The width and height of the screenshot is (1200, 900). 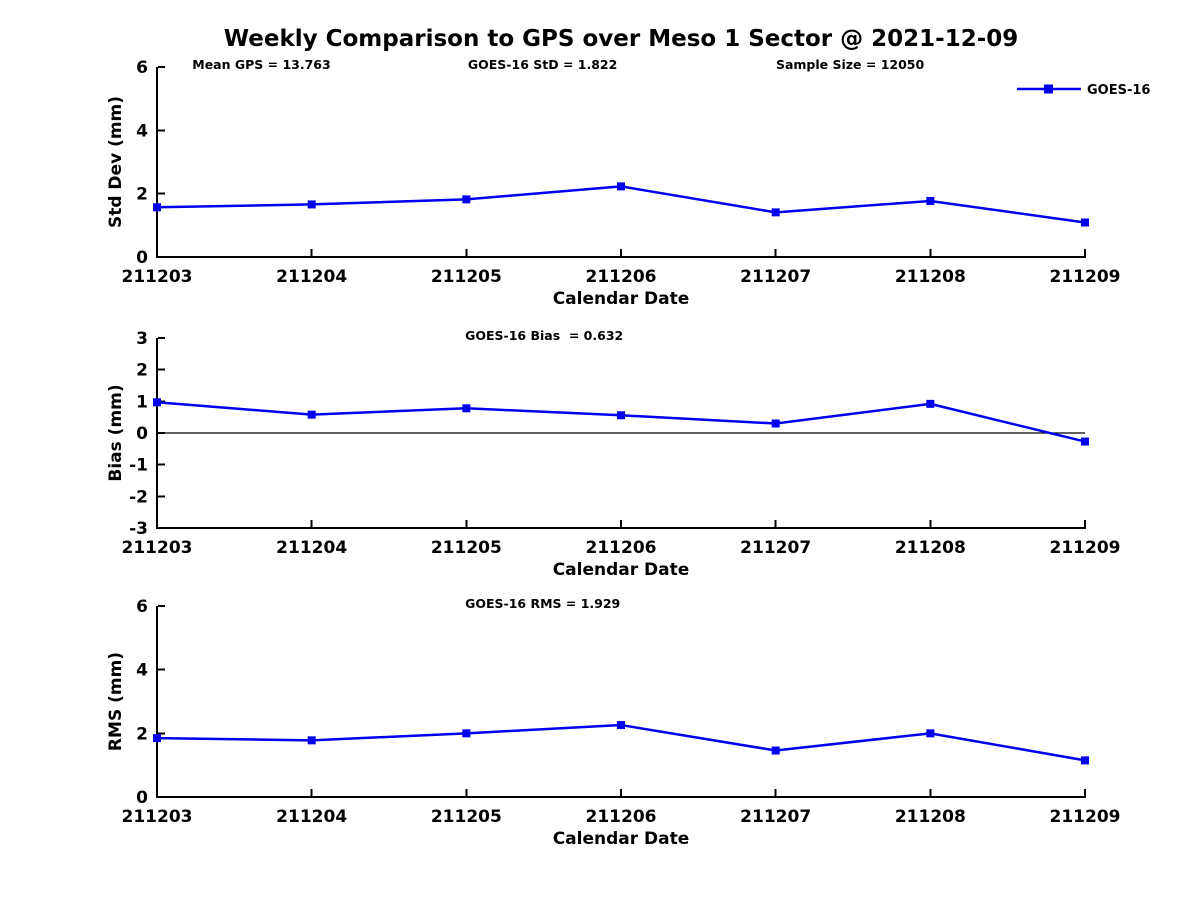 I want to click on legend-label: GOES-16, so click(x=1118, y=90).